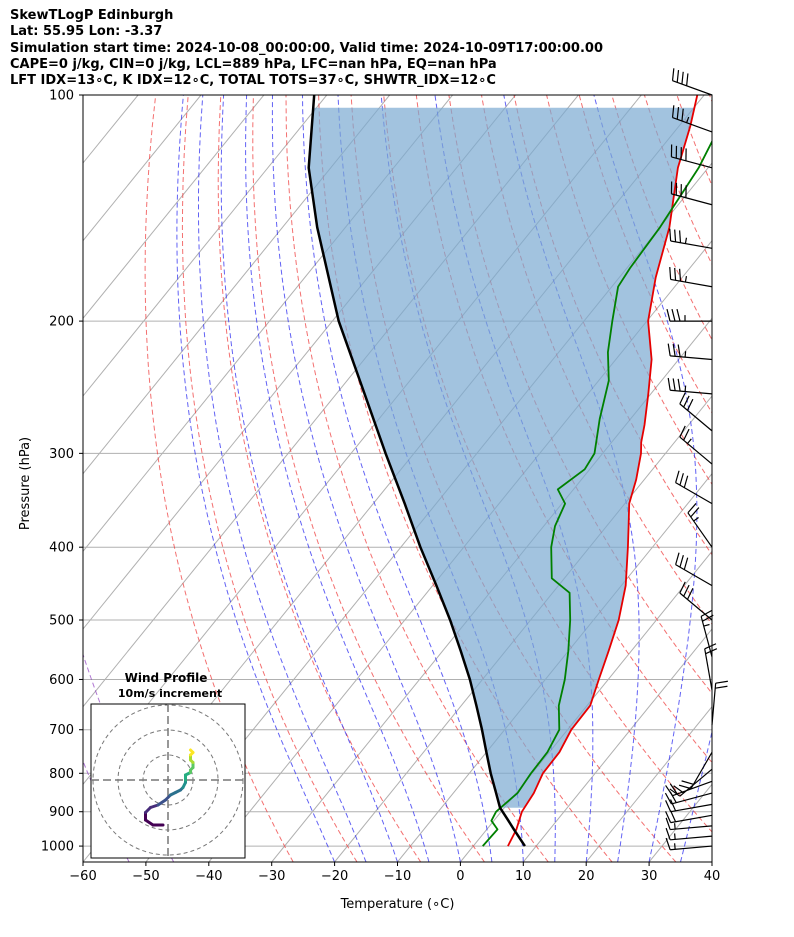  I want to click on x-tick-label: −40, so click(208, 876).